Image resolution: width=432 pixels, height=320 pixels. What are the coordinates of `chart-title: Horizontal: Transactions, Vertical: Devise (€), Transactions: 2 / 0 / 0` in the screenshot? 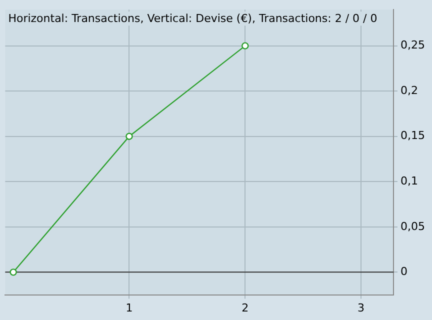 It's located at (193, 18).